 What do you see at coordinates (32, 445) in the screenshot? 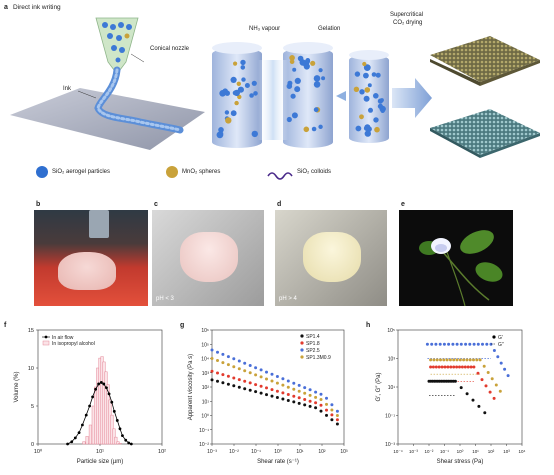
I see `chart-f-ytick-label: 0` at bounding box center [32, 445].